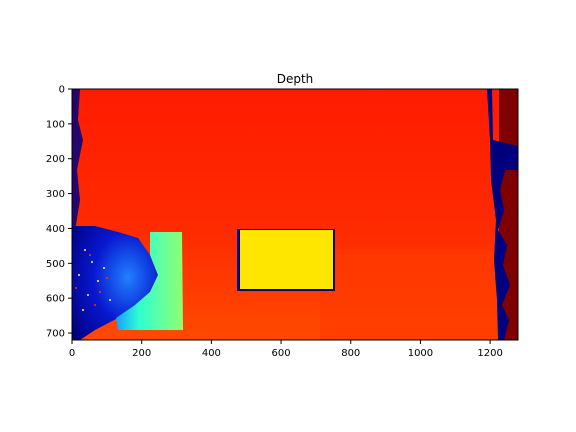 The width and height of the screenshot is (576, 432). I want to click on yellow-box, so click(286, 259).